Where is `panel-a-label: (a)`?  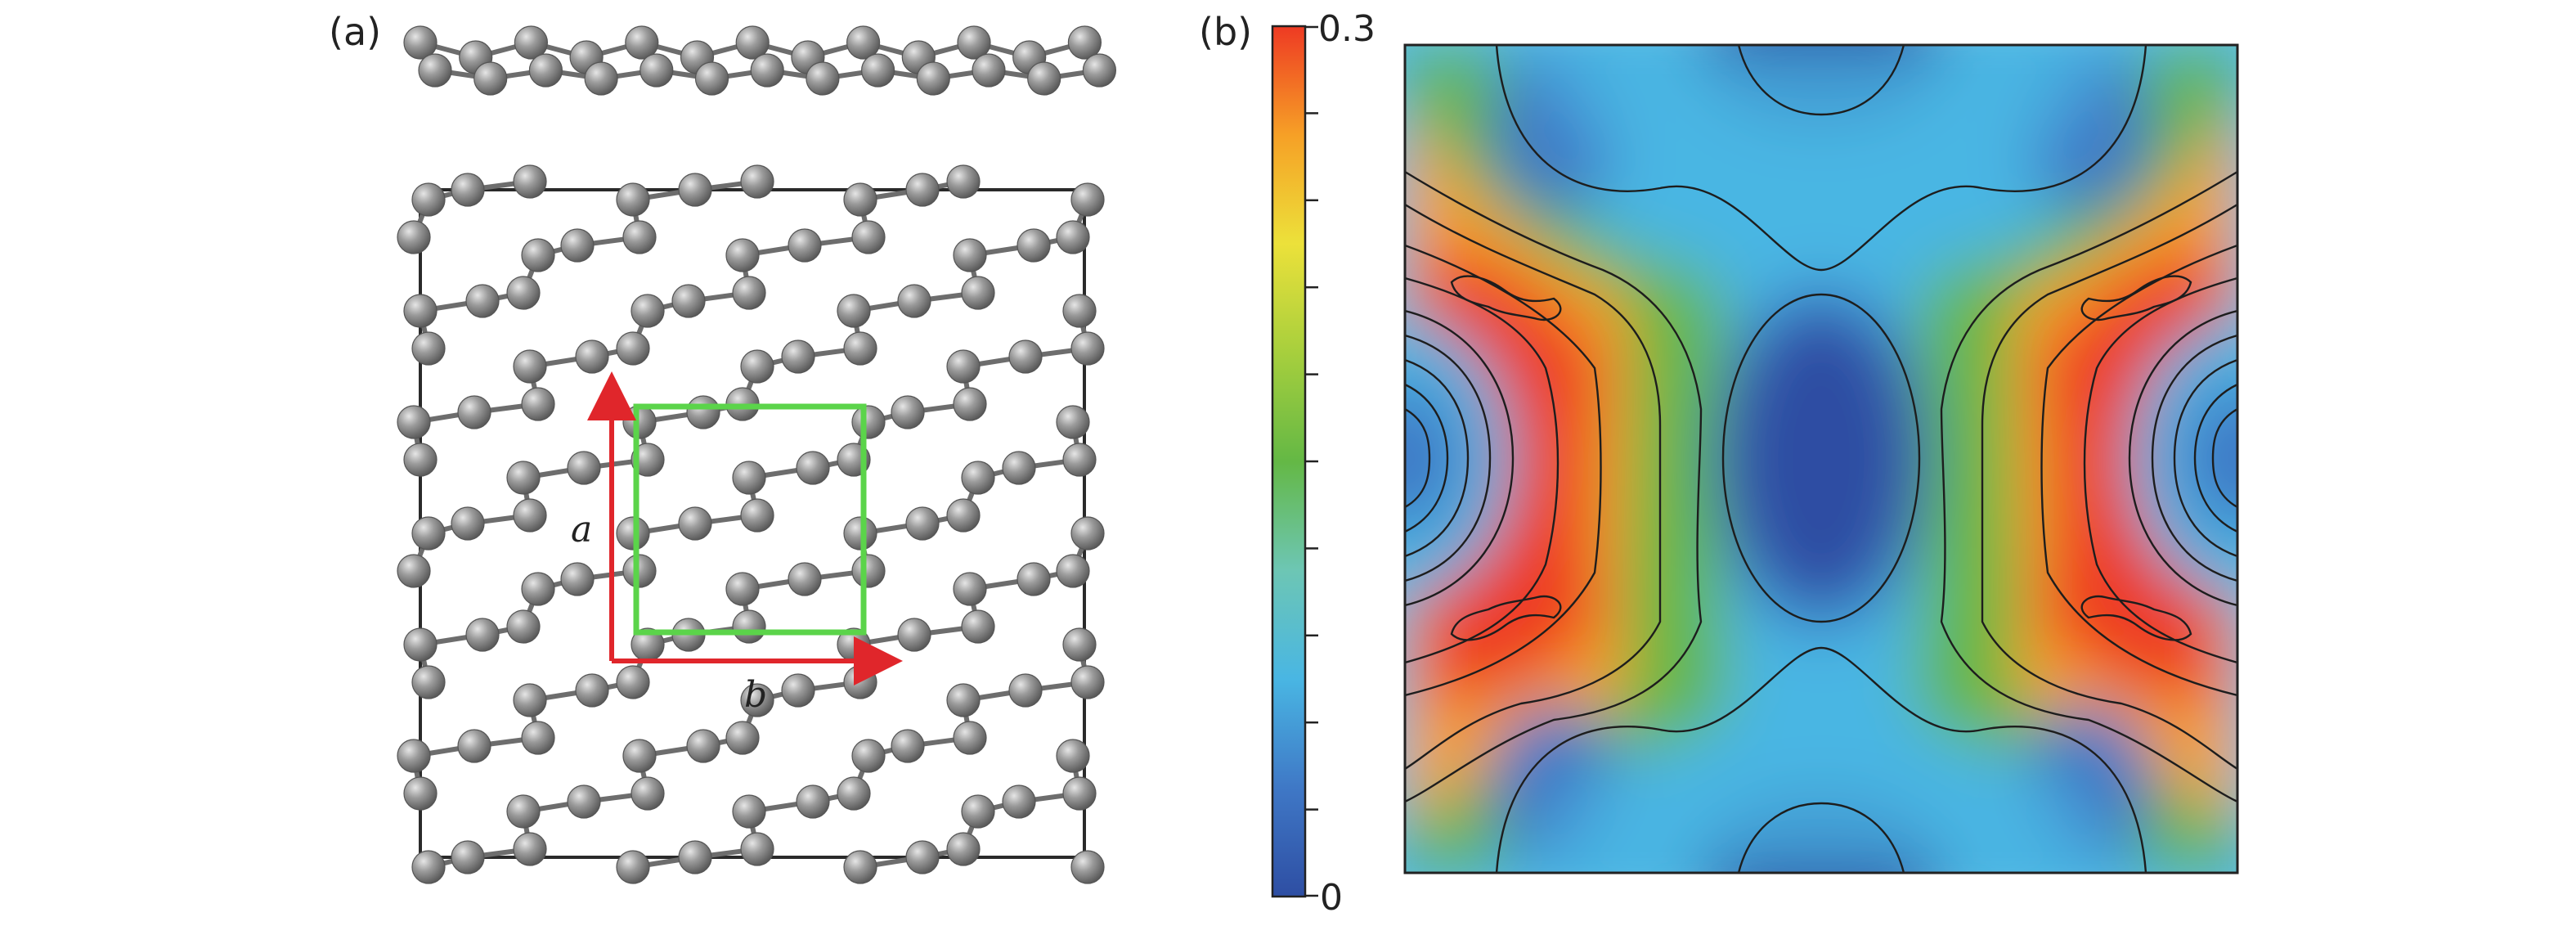 panel-a-label: (a) is located at coordinates (356, 32).